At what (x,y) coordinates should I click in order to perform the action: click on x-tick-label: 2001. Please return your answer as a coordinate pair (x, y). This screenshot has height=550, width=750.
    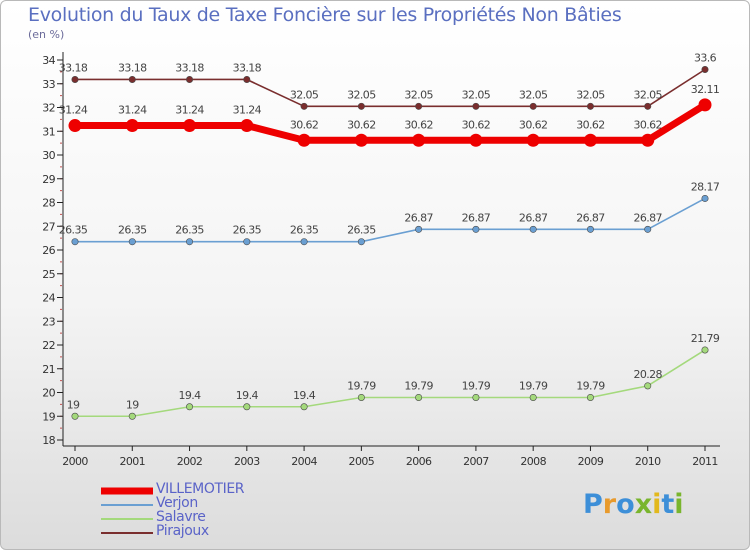
    Looking at the image, I should click on (132, 461).